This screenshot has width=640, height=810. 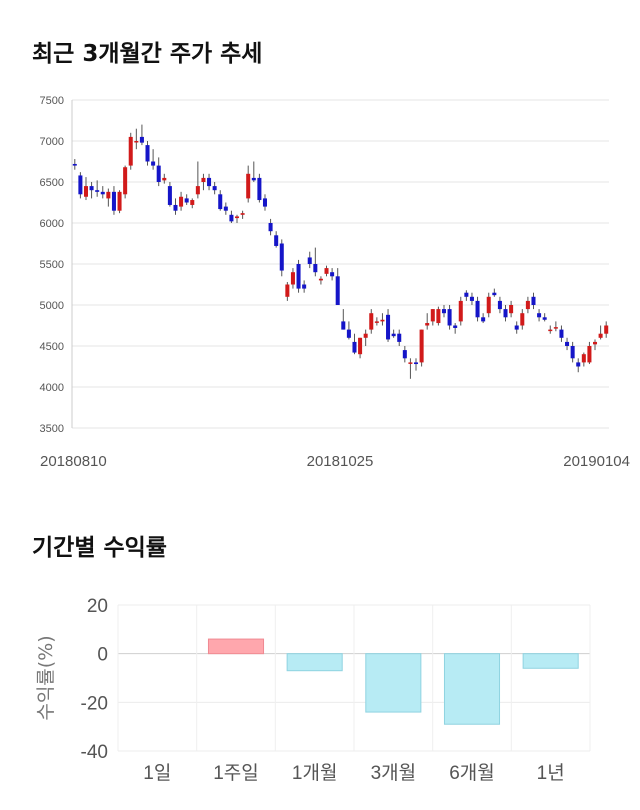 What do you see at coordinates (157, 773) in the screenshot?
I see `x-tick-label: 1일` at bounding box center [157, 773].